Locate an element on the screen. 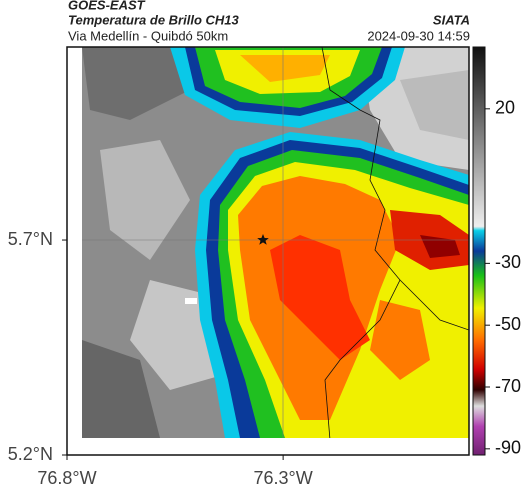 Image resolution: width=526 pixels, height=491 pixels. y-tick-label: 5.2°N is located at coordinates (30, 454).